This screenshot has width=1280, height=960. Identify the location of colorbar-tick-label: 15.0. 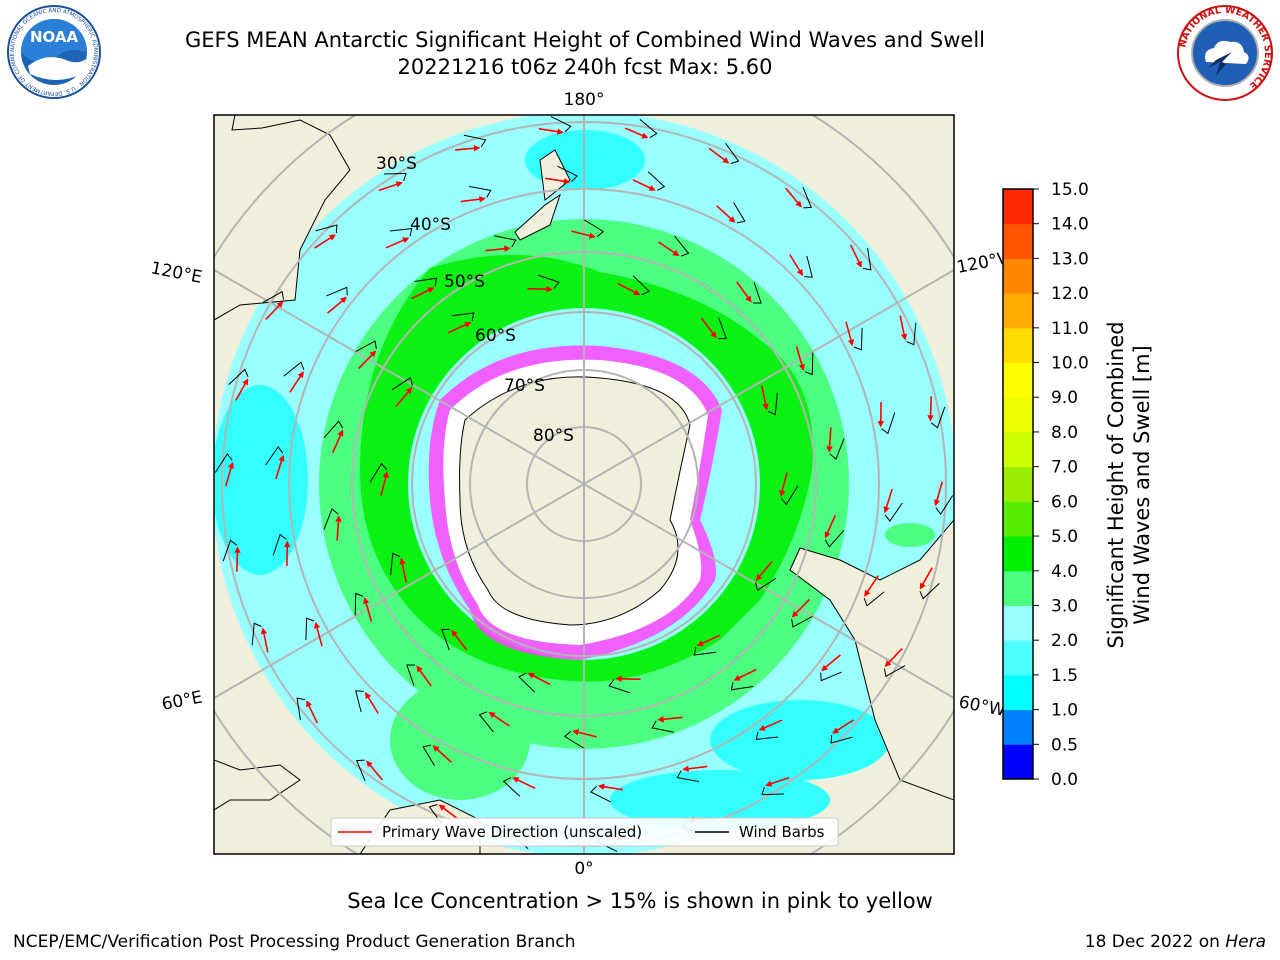
(1070, 190).